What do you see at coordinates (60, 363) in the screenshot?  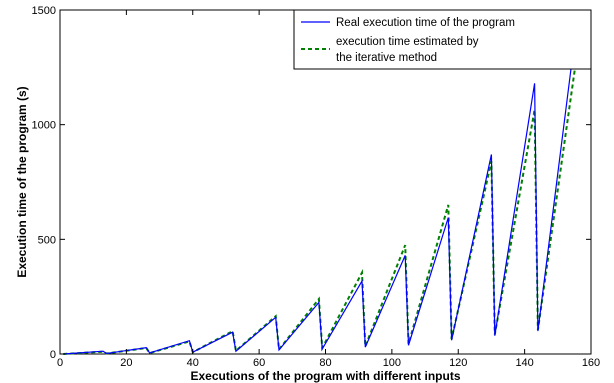 I see `x-tick-label: 0` at bounding box center [60, 363].